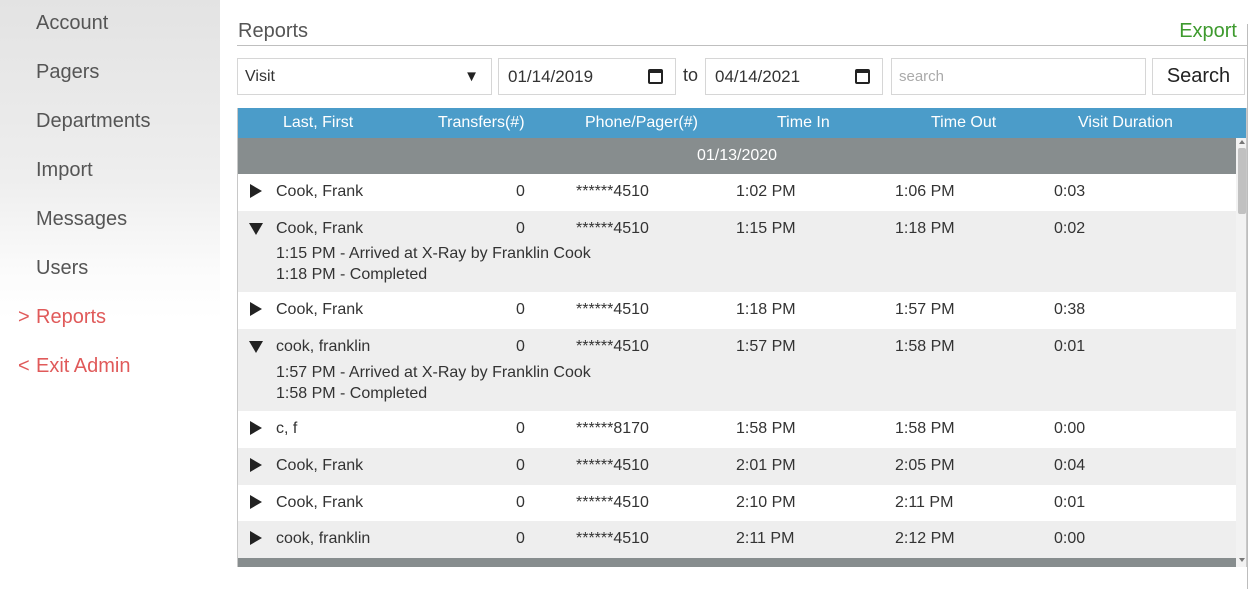  Describe the element at coordinates (481, 122) in the screenshot. I see `column-header-transfers: Transfers(#)` at that location.